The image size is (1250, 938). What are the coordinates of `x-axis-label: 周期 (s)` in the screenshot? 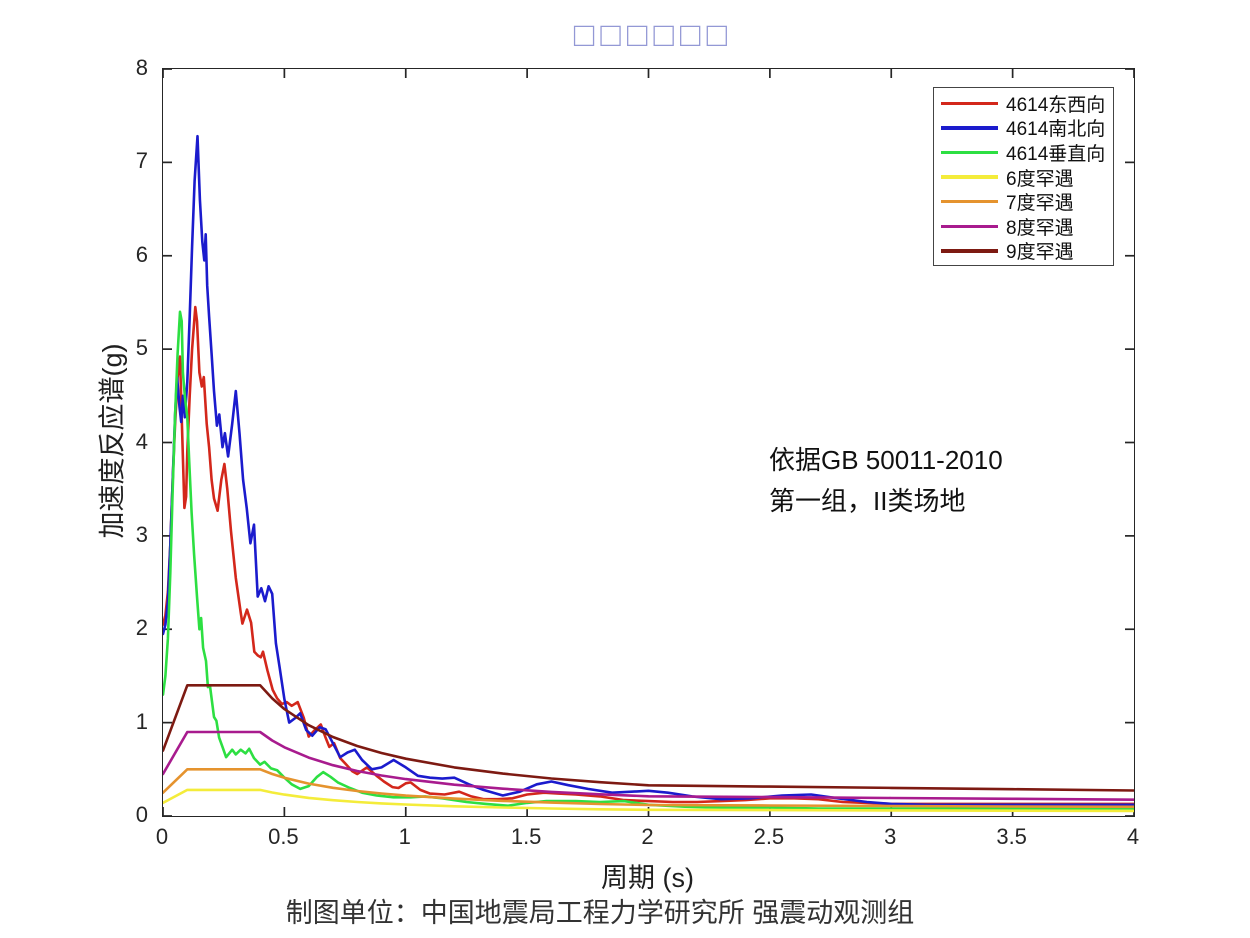 It's located at (647, 878).